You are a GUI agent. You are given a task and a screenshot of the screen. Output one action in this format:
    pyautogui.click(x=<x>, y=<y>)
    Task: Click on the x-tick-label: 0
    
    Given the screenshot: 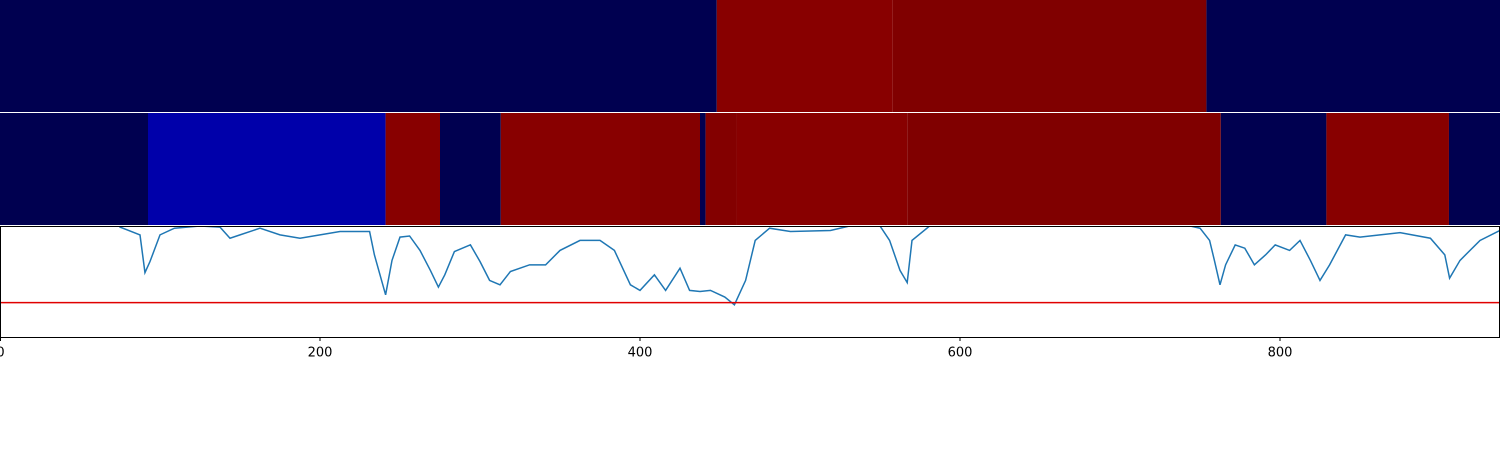 What is the action you would take?
    pyautogui.click(x=2, y=353)
    